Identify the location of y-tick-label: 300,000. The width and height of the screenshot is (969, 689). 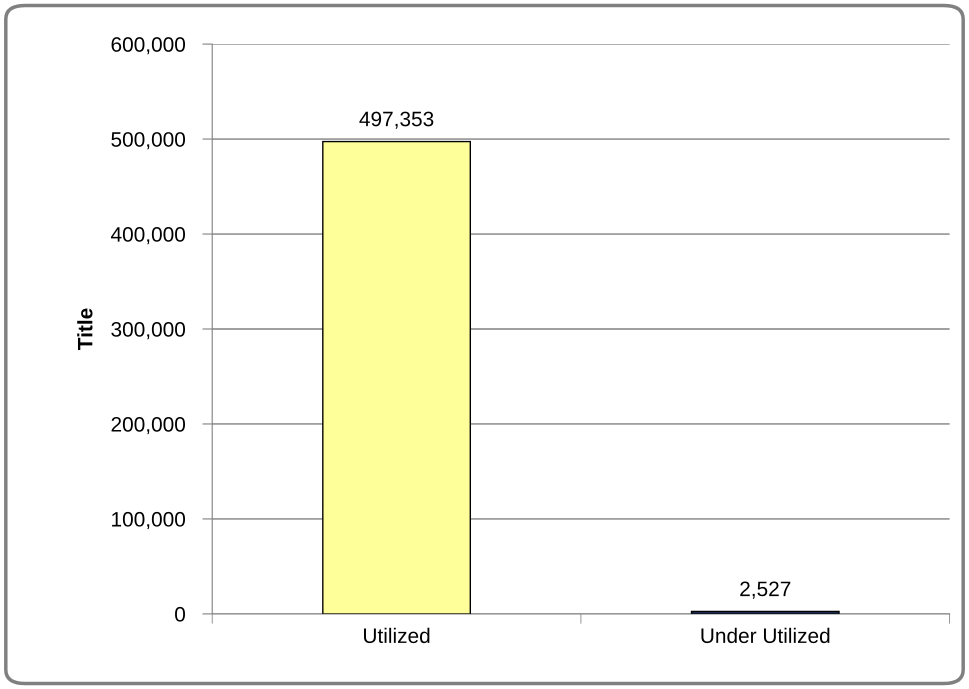
(148, 331).